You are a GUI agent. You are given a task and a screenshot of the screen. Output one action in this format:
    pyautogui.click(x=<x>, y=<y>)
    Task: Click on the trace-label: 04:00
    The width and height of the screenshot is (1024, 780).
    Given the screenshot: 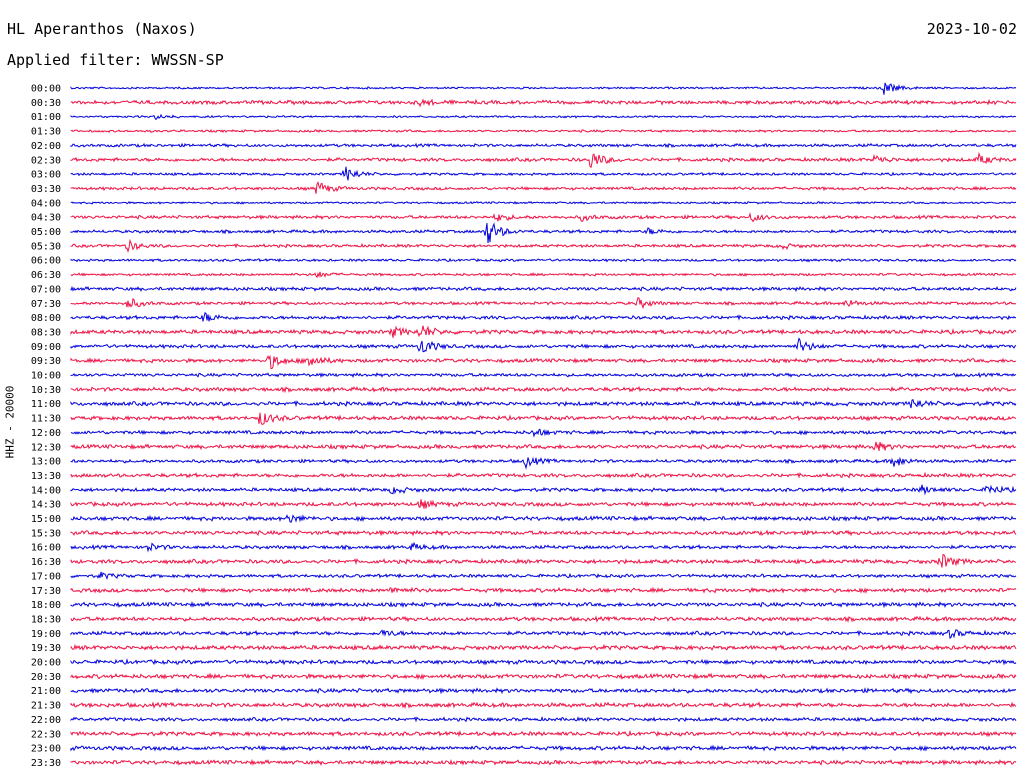 What is the action you would take?
    pyautogui.click(x=46, y=203)
    